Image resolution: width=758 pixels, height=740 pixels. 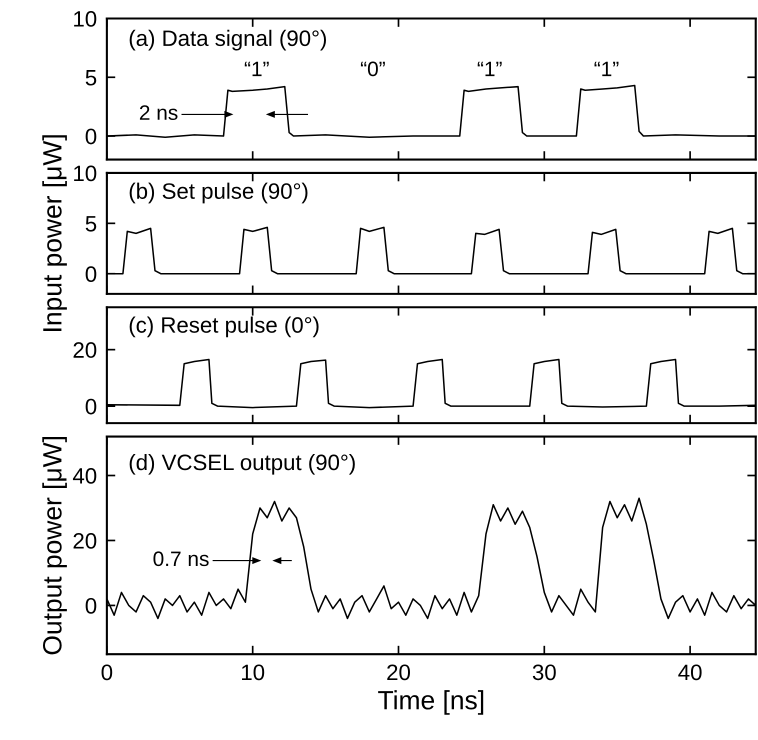 I want to click on chart-title: (a) Data signal (90°), so click(x=228, y=40).